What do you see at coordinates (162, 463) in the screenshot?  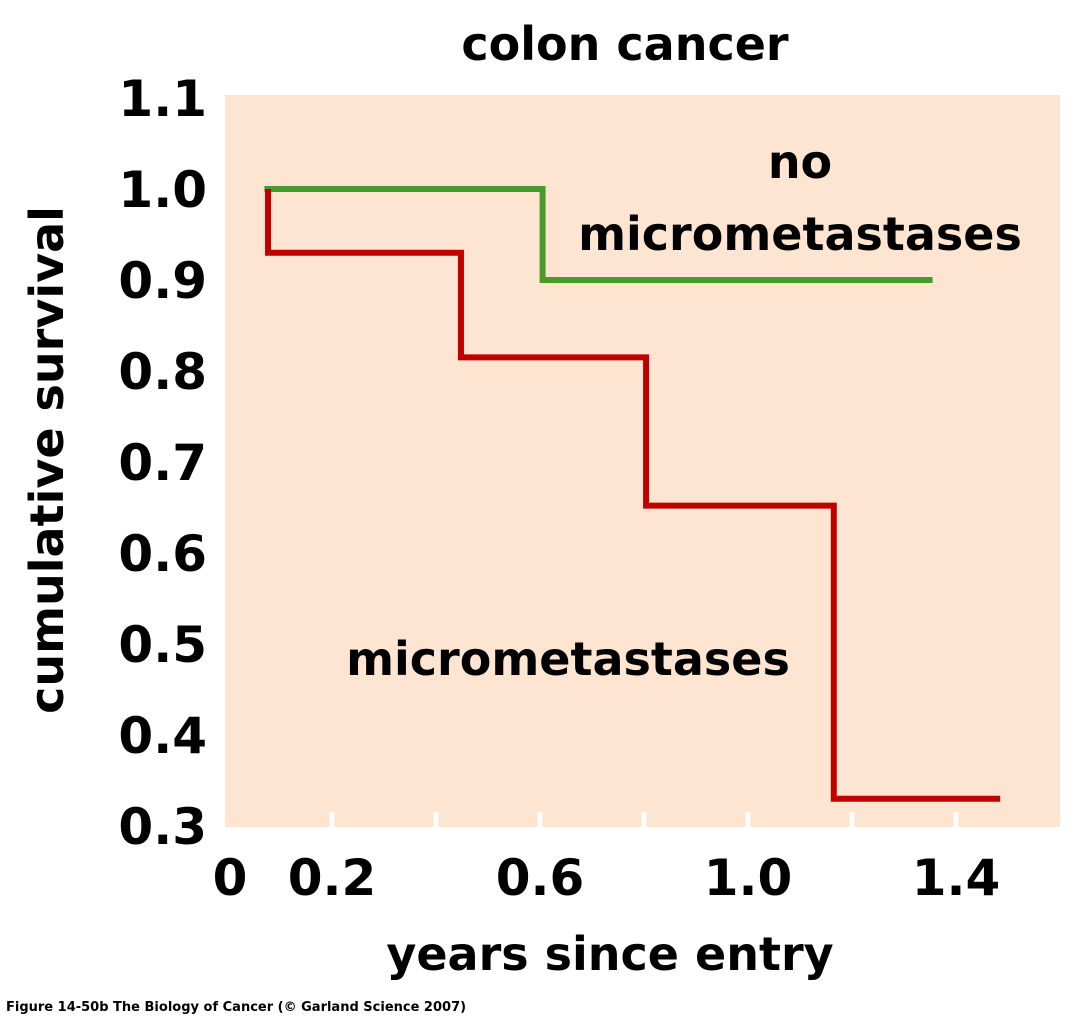 I see `y-tick-label: 0.7` at bounding box center [162, 463].